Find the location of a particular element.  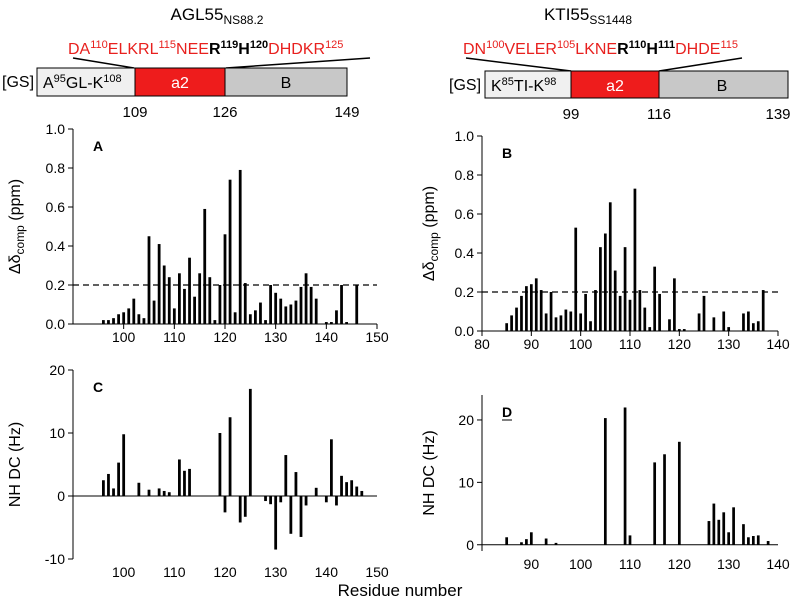

segment-a2-label-left: a2 is located at coordinates (180, 83).